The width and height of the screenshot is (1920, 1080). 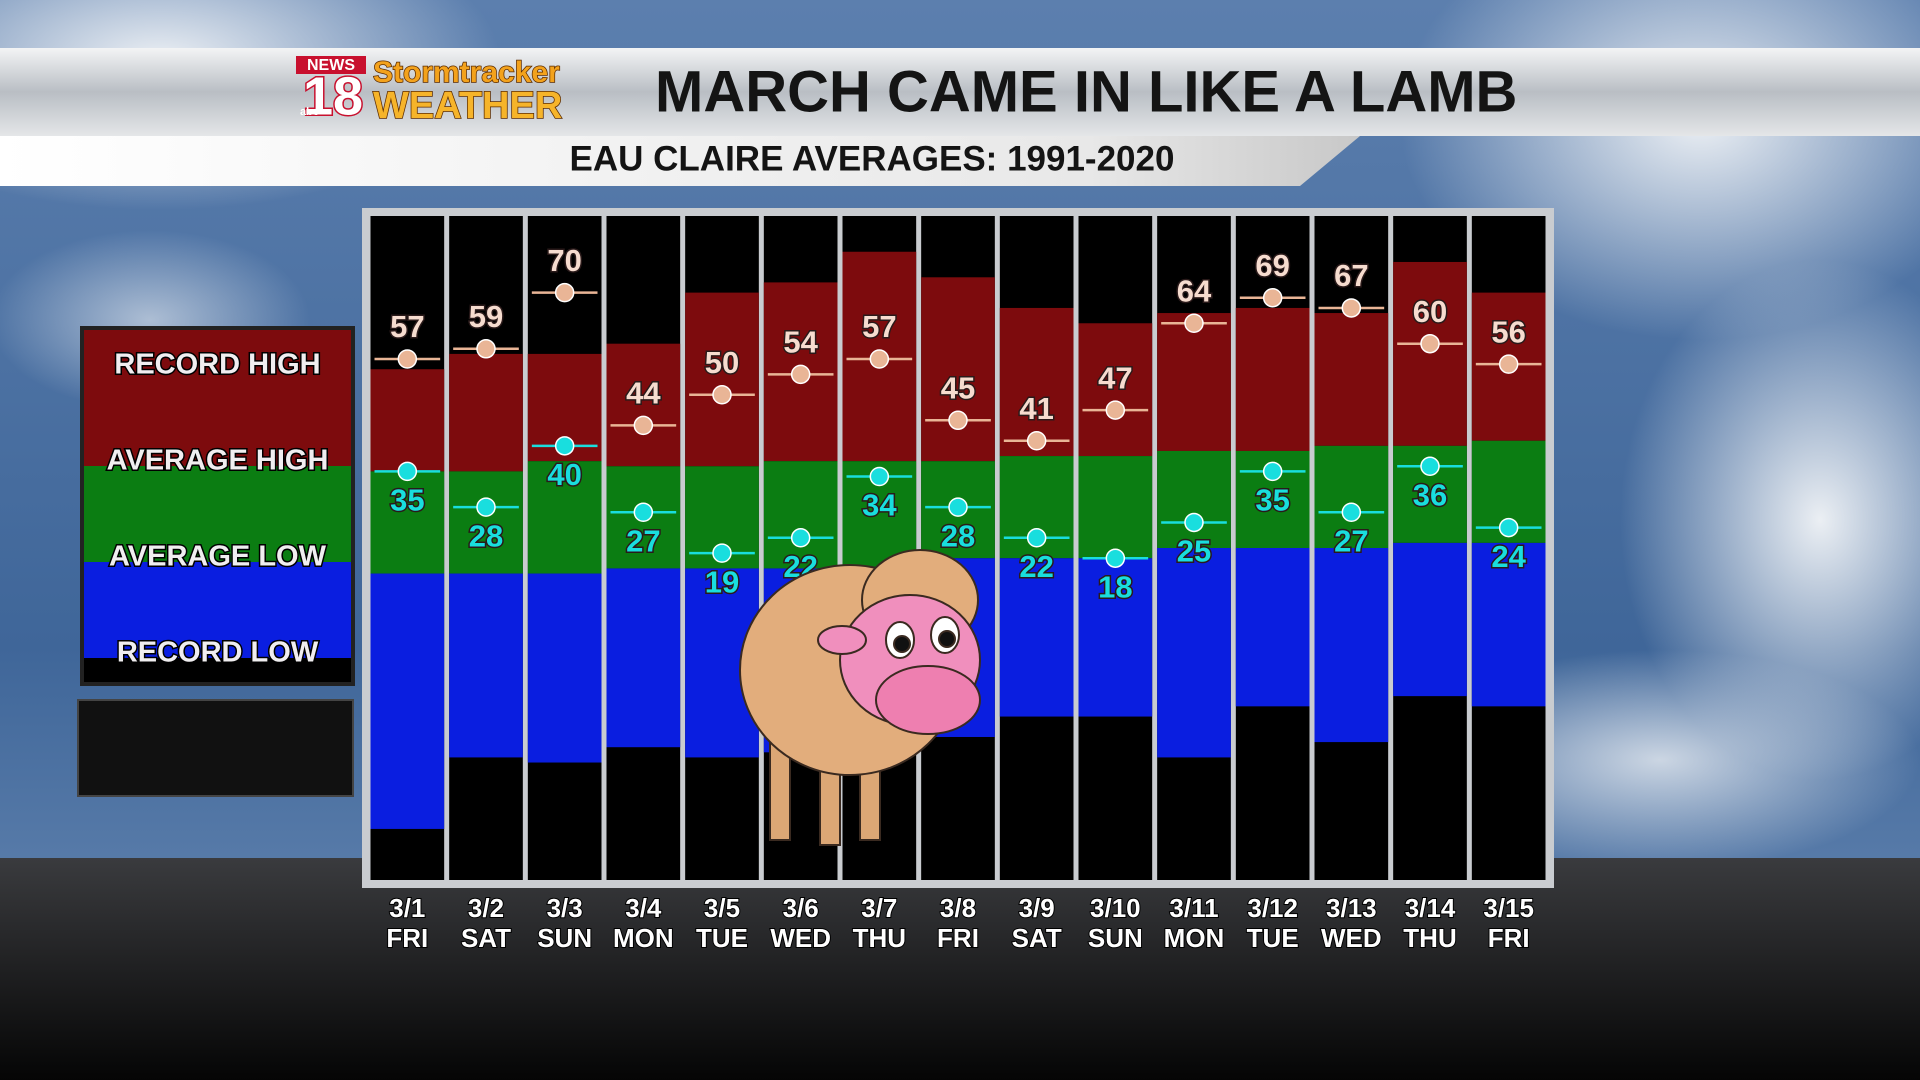 I want to click on x-tick-label: 3/7, so click(x=879, y=908).